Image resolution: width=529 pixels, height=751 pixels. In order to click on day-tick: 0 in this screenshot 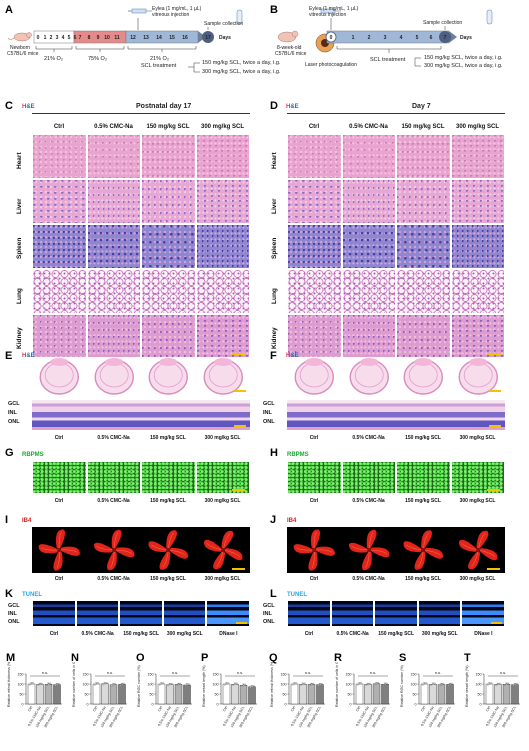, I will do `click(38, 38)`.